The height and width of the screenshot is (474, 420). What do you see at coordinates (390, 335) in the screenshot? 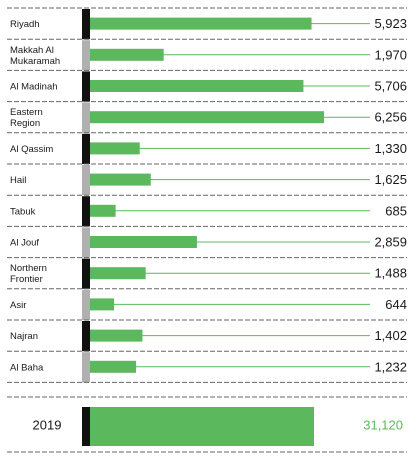
I see `value-label: 1,402` at bounding box center [390, 335].